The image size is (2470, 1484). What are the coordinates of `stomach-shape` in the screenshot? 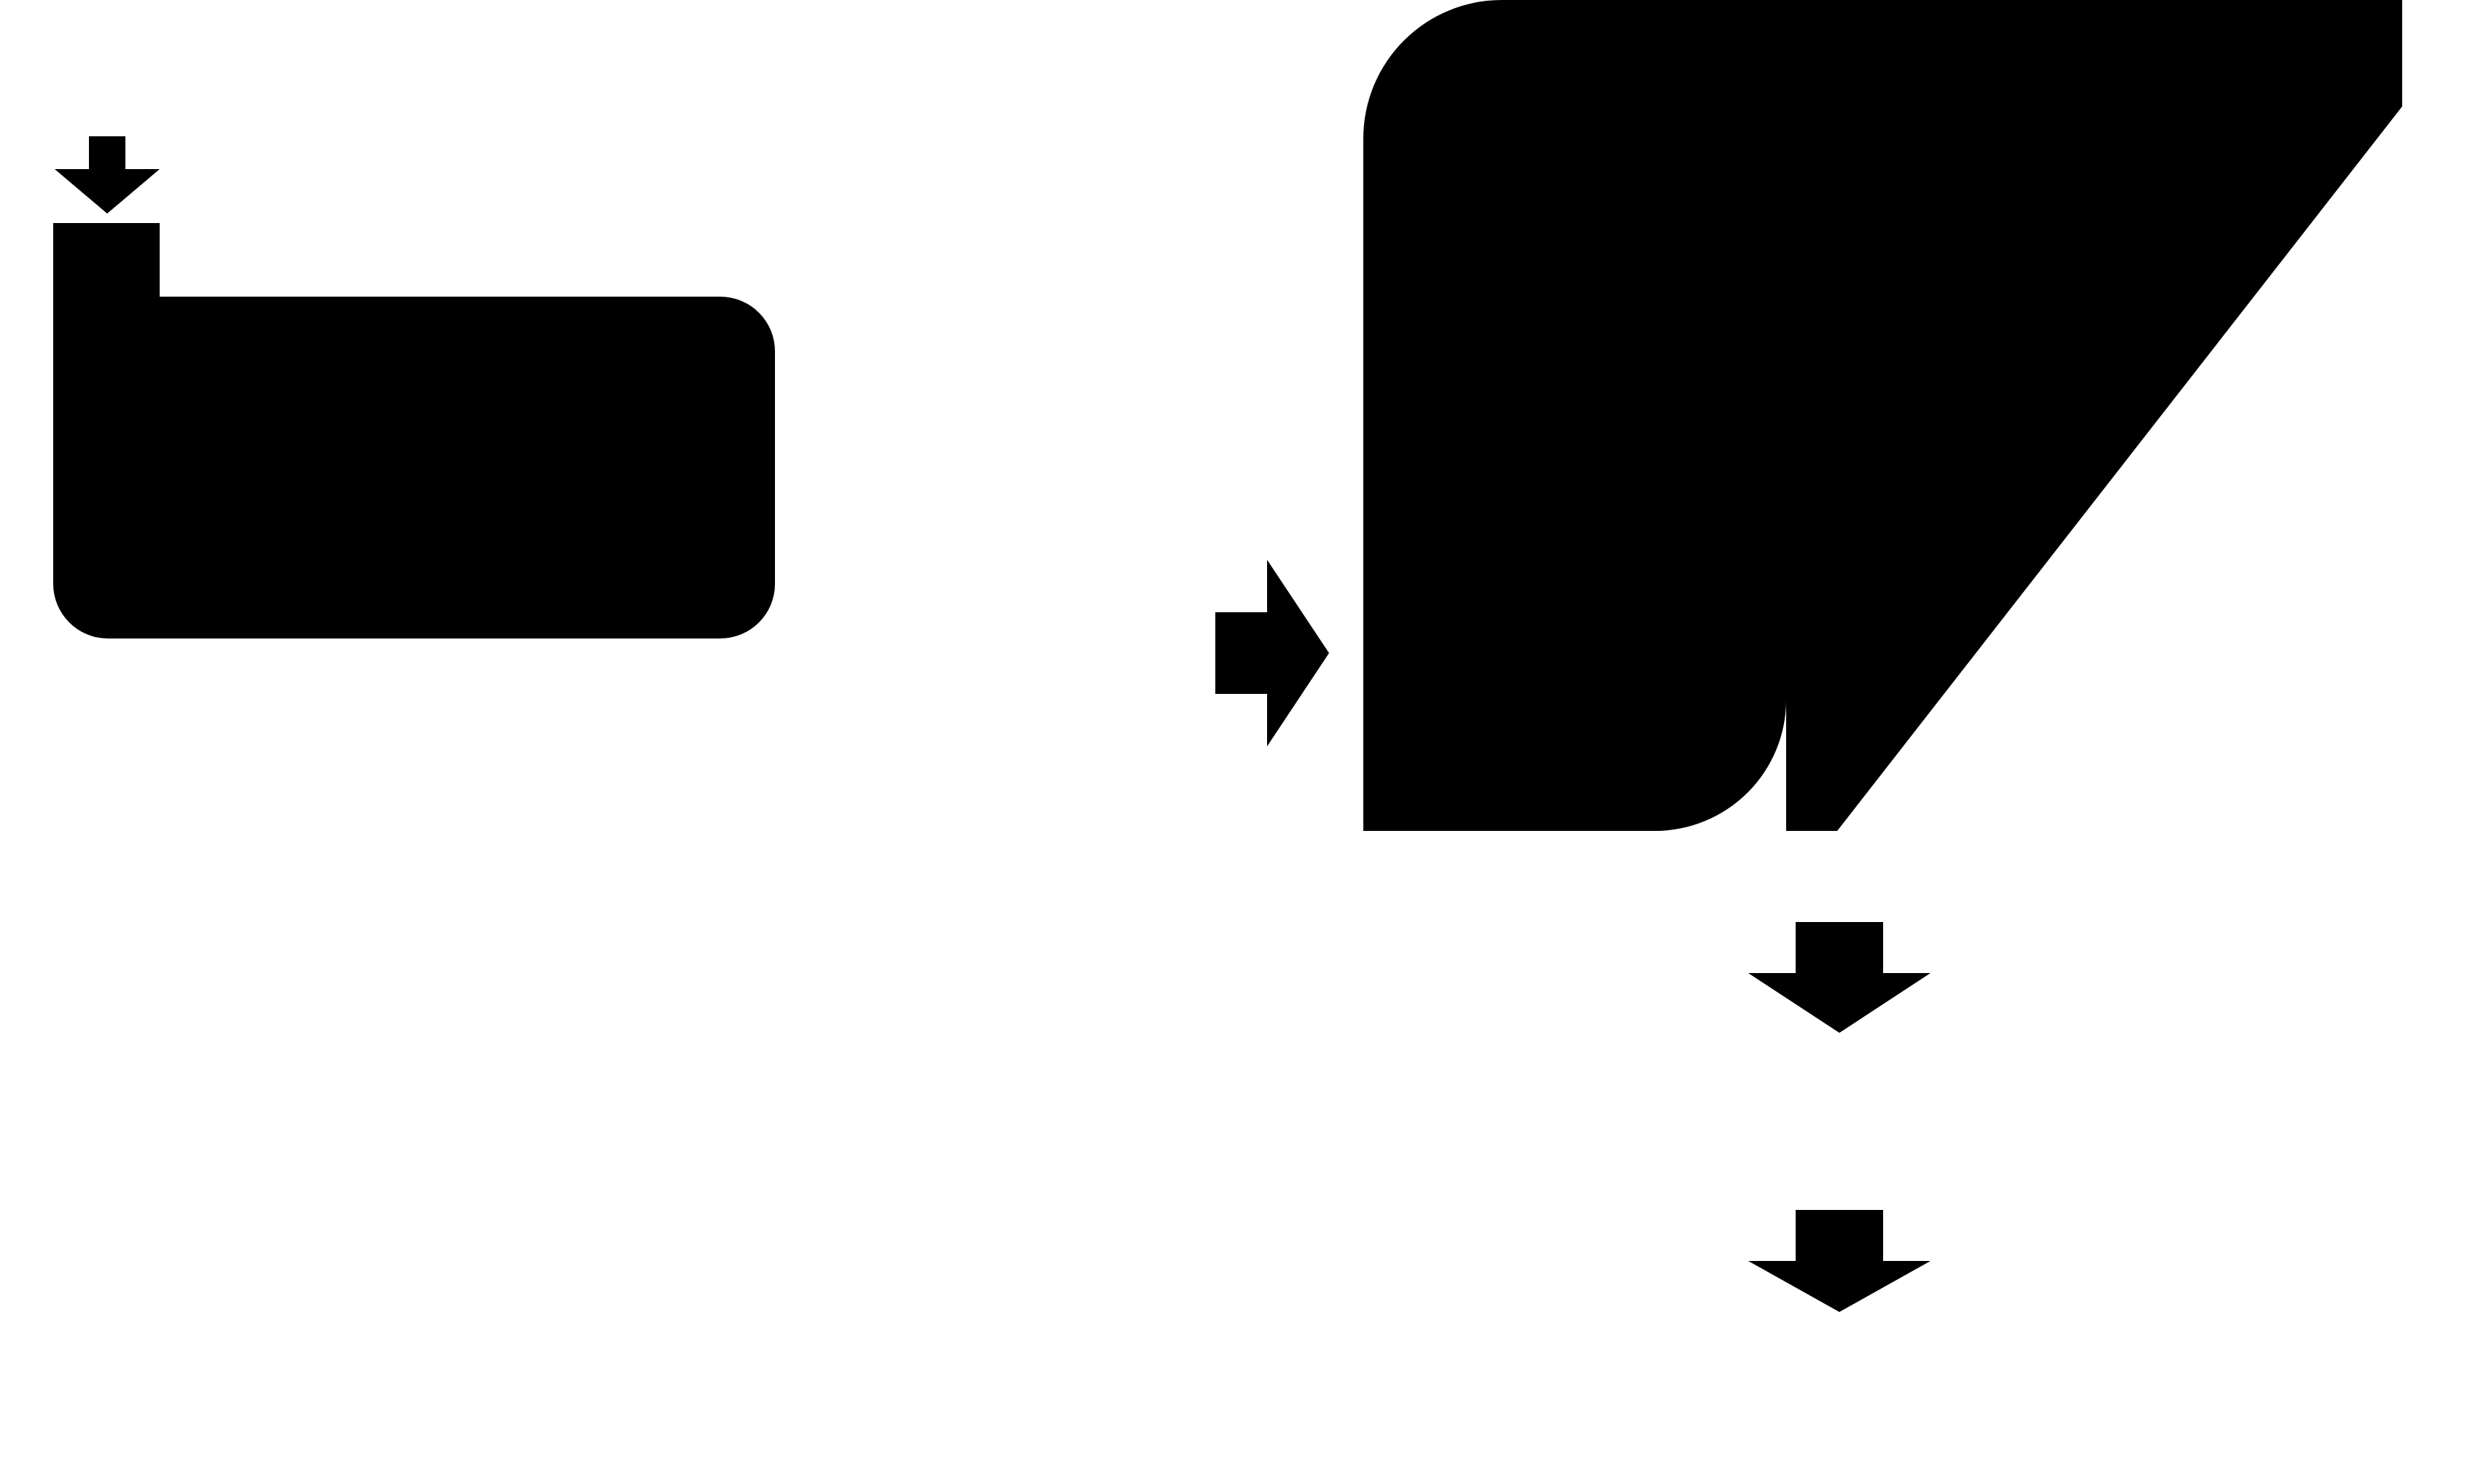 It's located at (414, 430).